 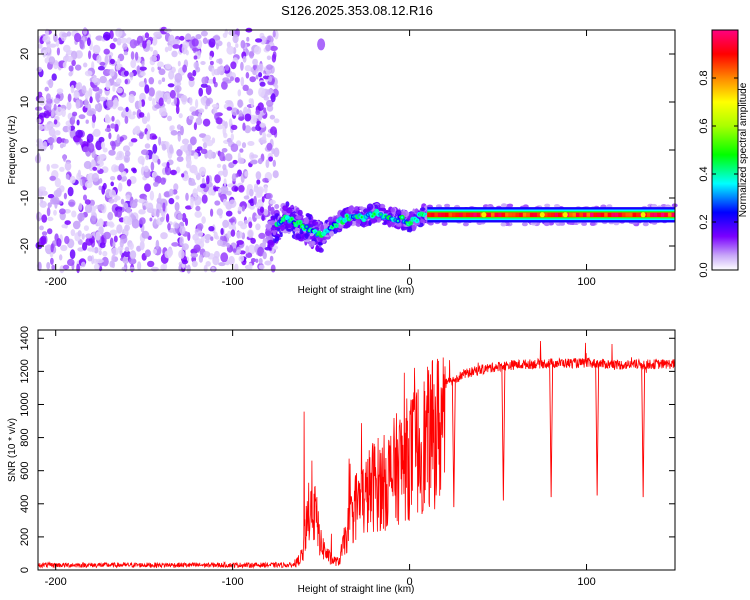 I want to click on spectrogram-y-tick-label: 0, so click(x=25, y=150).